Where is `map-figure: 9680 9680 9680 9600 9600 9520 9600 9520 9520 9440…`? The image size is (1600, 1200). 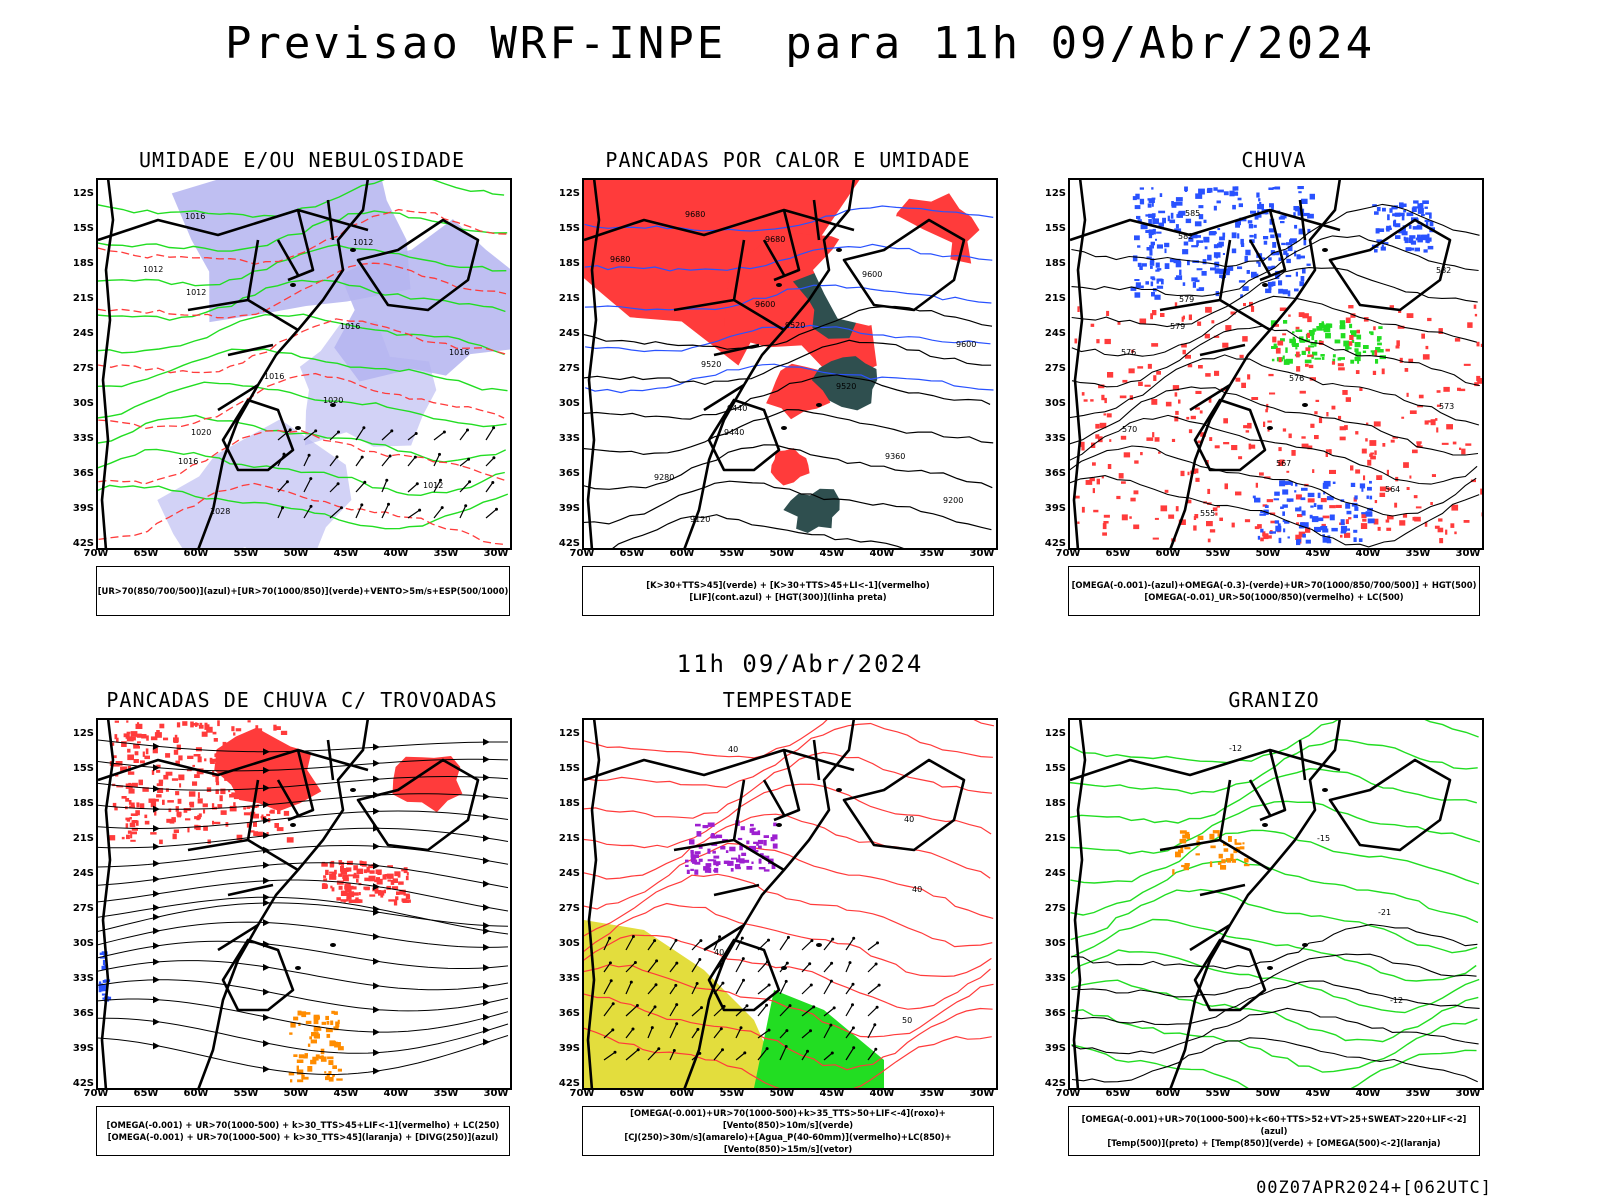 map-figure: 9680 9680 9680 9600 9600 9520 9600 9520 9520 9440… is located at coordinates (789, 364).